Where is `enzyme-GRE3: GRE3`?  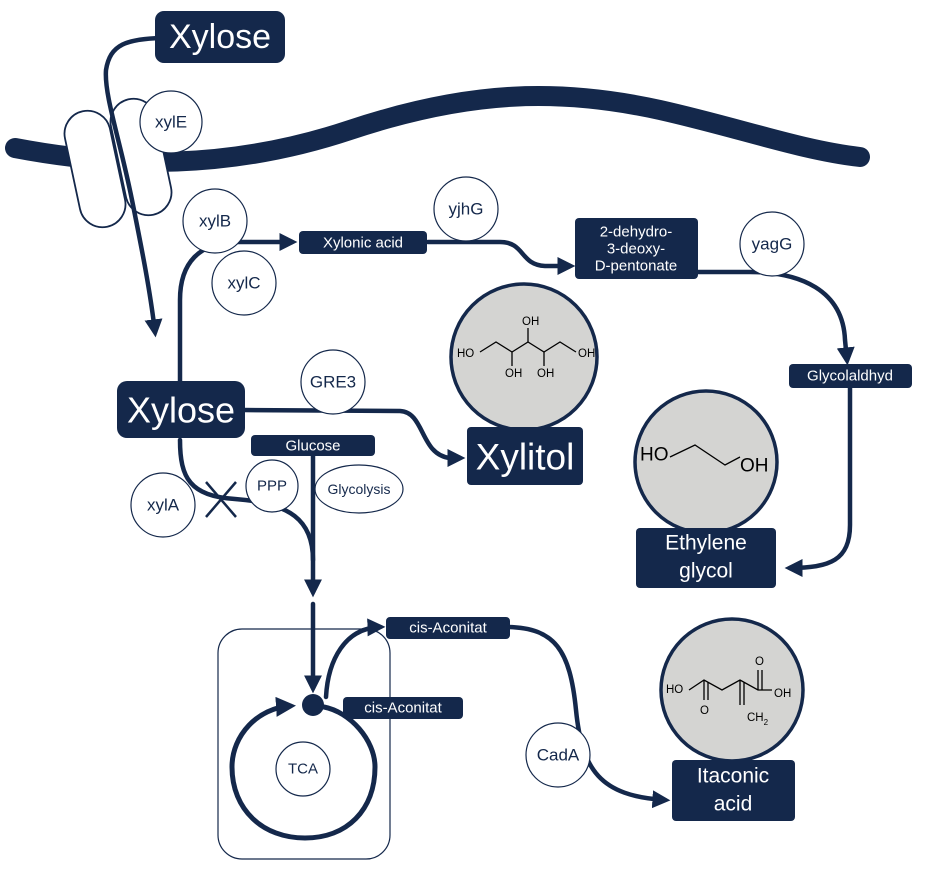
enzyme-GRE3: GRE3 is located at coordinates (333, 382).